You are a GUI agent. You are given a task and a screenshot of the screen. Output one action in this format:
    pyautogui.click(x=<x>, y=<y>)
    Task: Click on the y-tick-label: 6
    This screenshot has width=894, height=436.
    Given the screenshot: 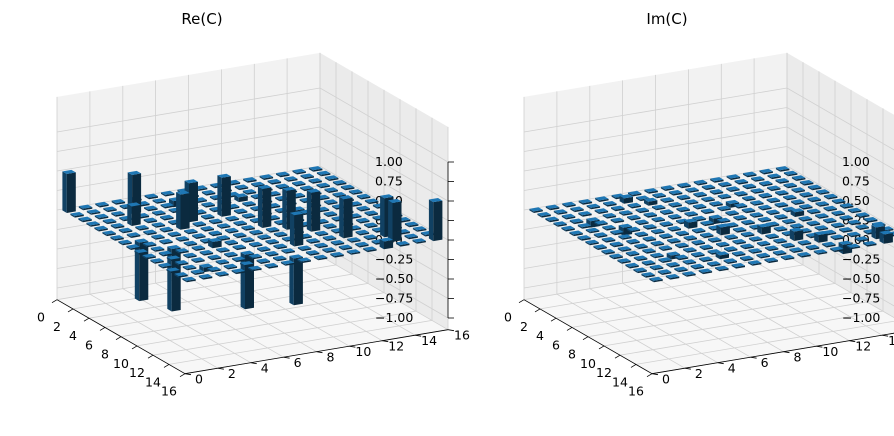 What is the action you would take?
    pyautogui.click(x=765, y=362)
    